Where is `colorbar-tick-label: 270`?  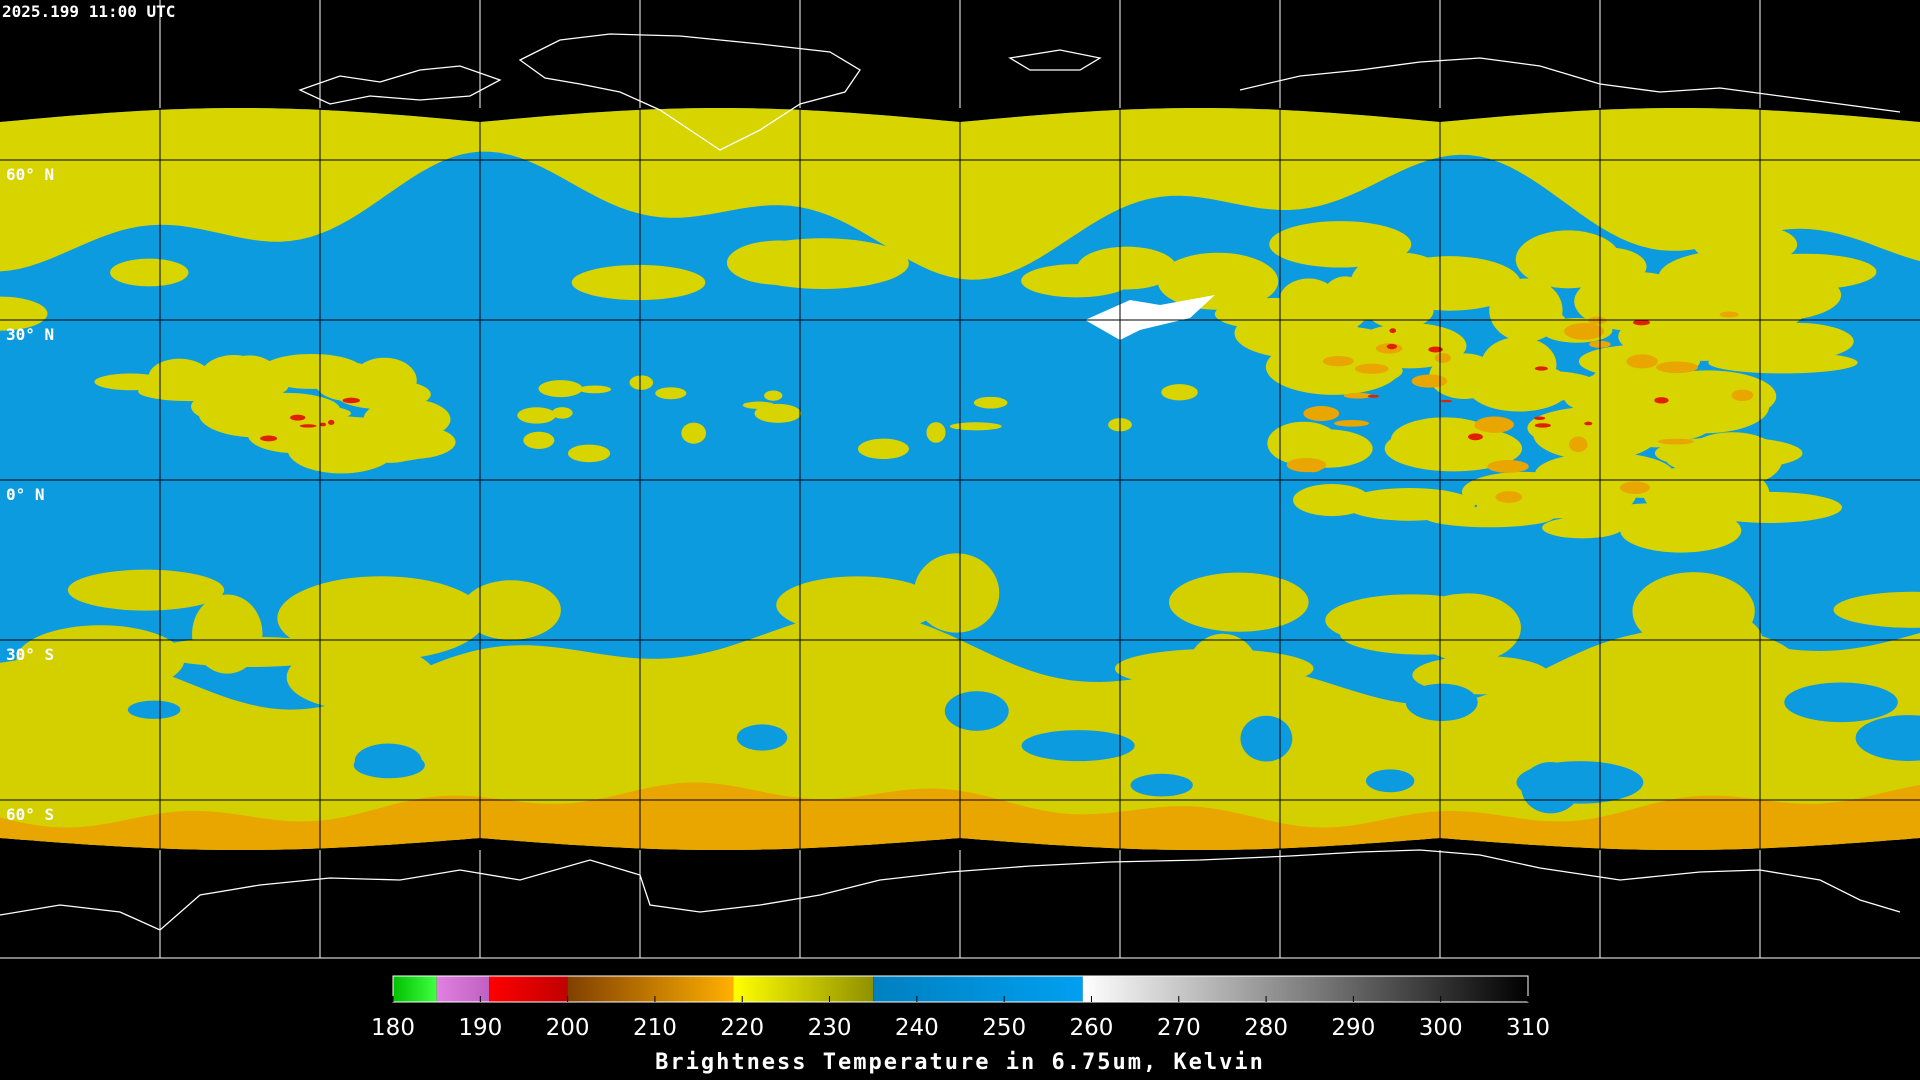 colorbar-tick-label: 270 is located at coordinates (1179, 1028).